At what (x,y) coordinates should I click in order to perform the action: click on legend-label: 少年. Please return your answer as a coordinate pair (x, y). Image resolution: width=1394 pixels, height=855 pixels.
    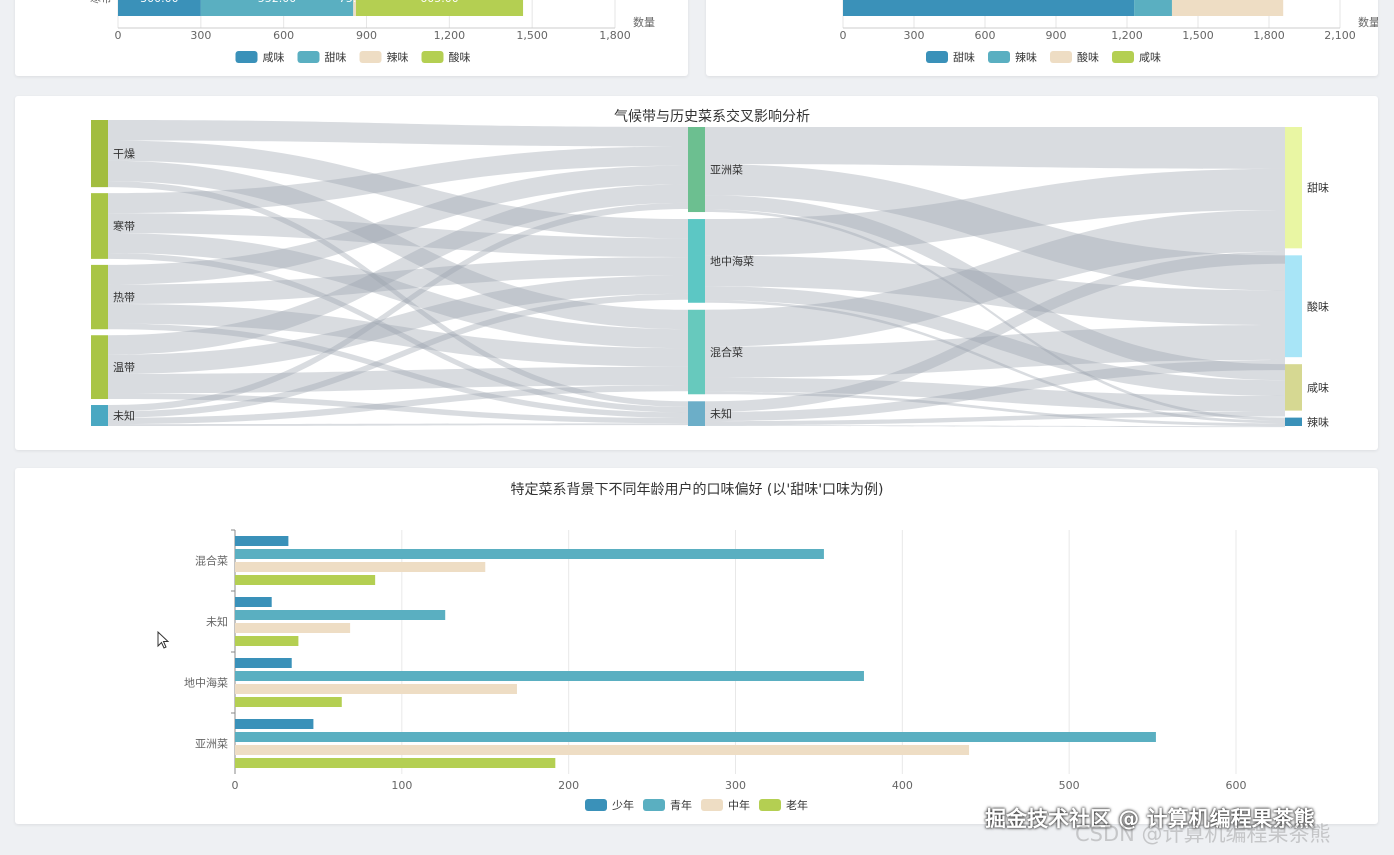
    Looking at the image, I should click on (623, 805).